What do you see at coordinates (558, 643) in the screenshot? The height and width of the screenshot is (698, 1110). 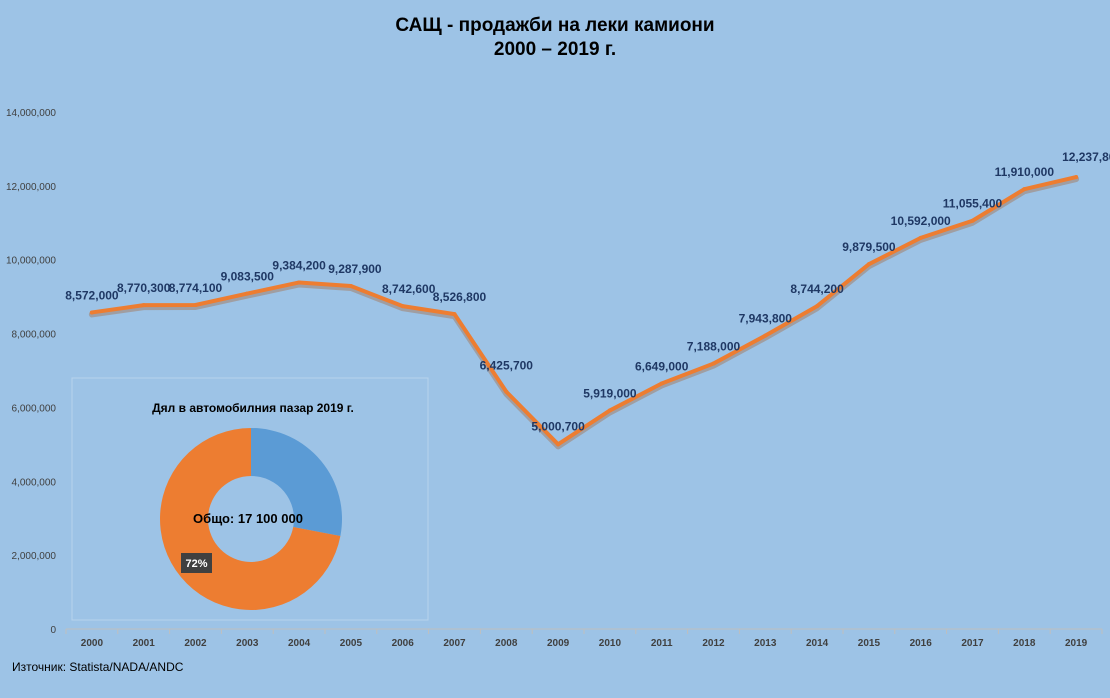 I see `x-tick-label: 2009` at bounding box center [558, 643].